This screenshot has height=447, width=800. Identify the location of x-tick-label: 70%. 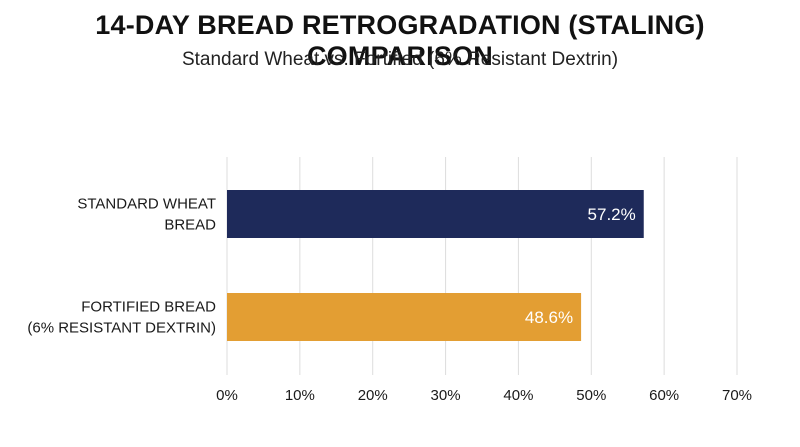
(737, 395).